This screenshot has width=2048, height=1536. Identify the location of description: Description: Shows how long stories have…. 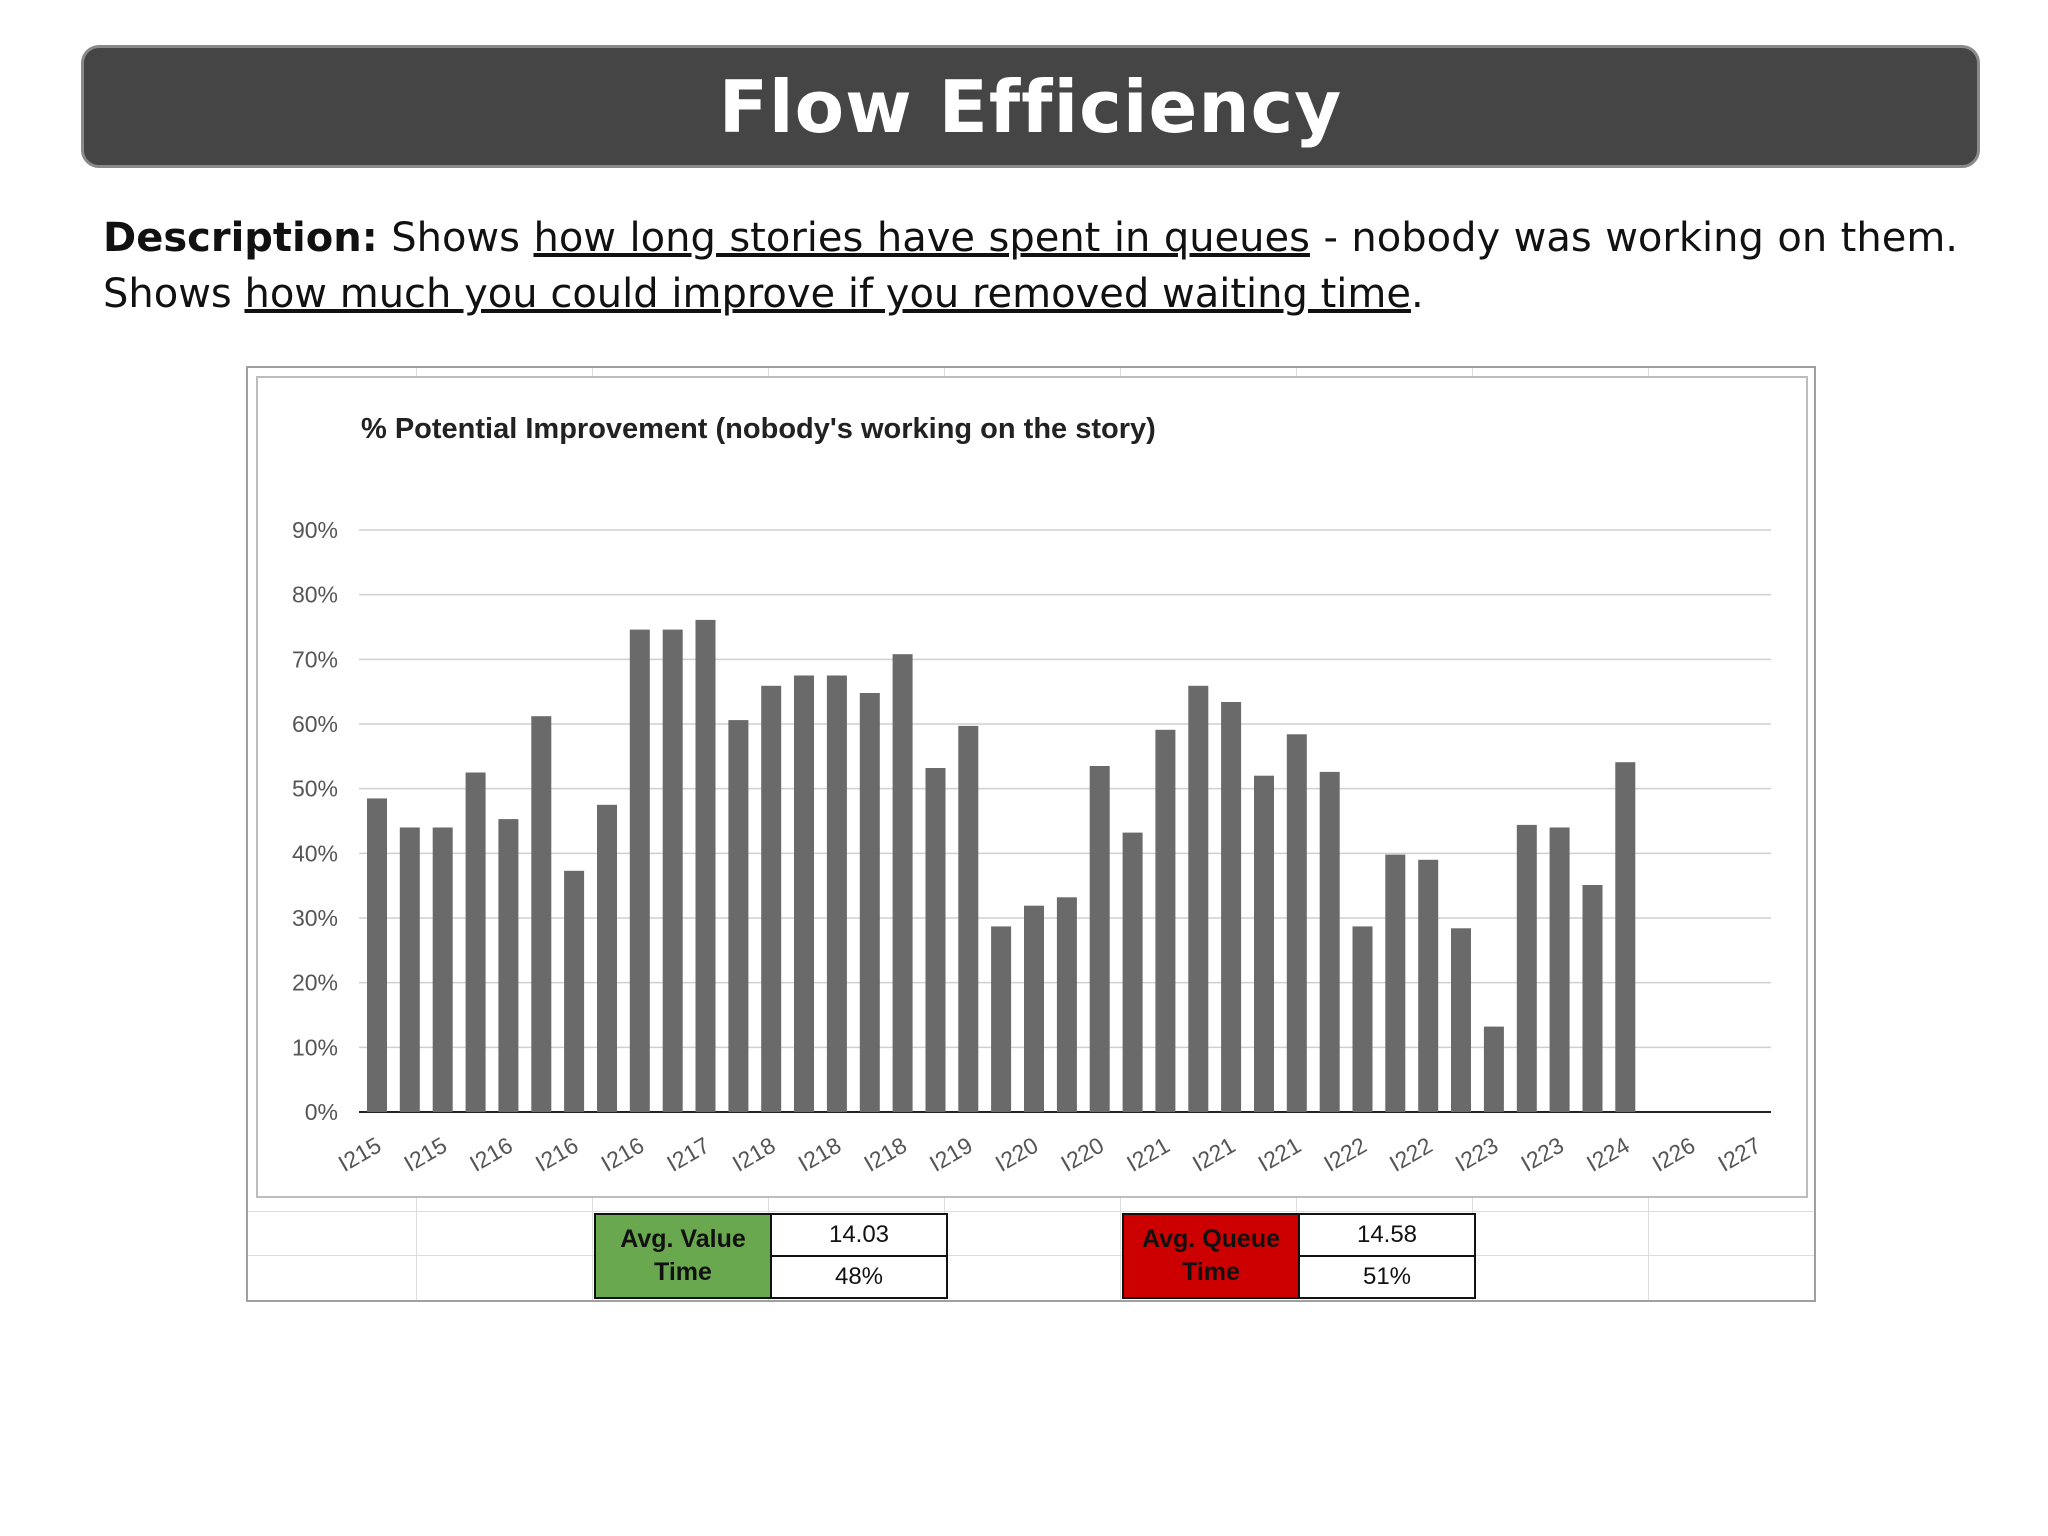
(1030, 266).